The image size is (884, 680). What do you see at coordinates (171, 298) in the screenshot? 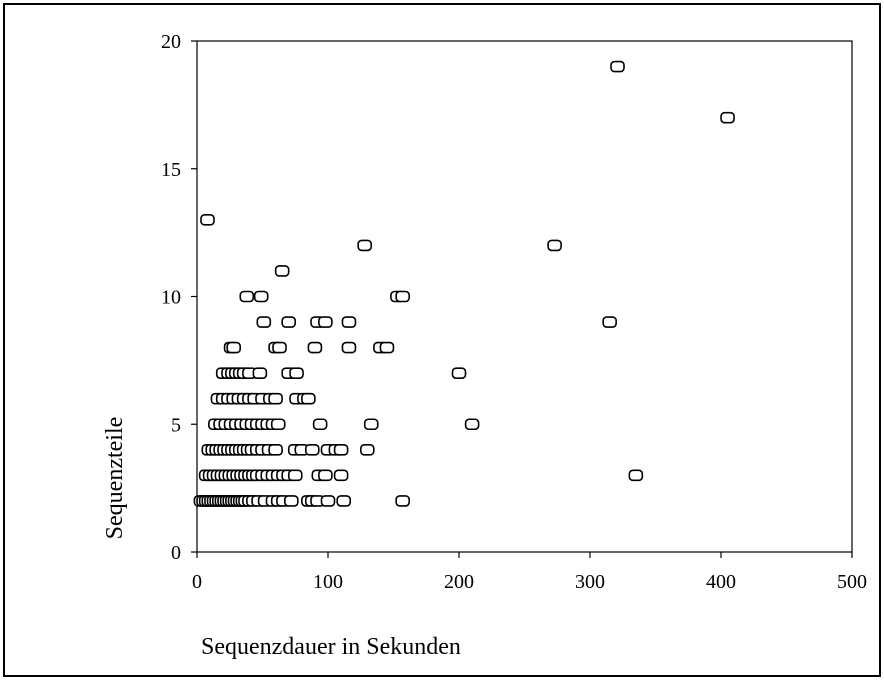
I see `y-tick-label: 10` at bounding box center [171, 298].